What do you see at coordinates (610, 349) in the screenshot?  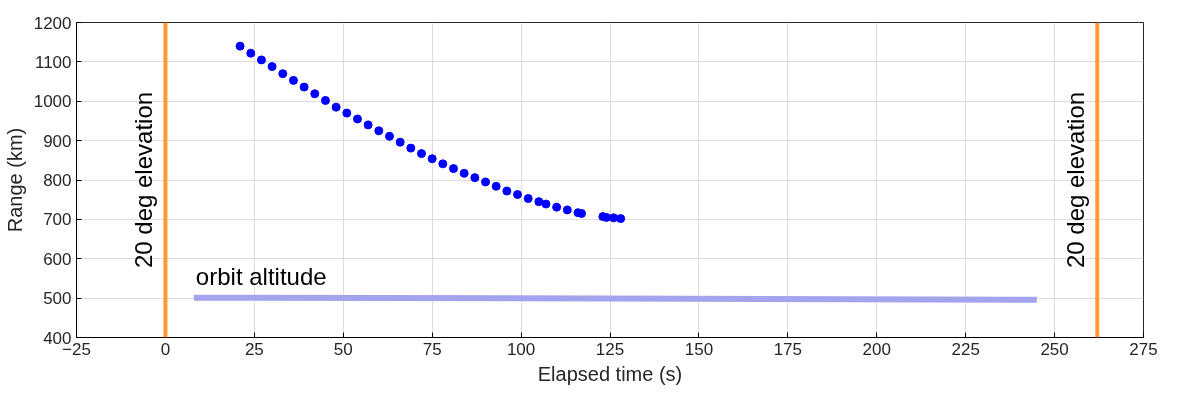 I see `x-tick-label: 125` at bounding box center [610, 349].